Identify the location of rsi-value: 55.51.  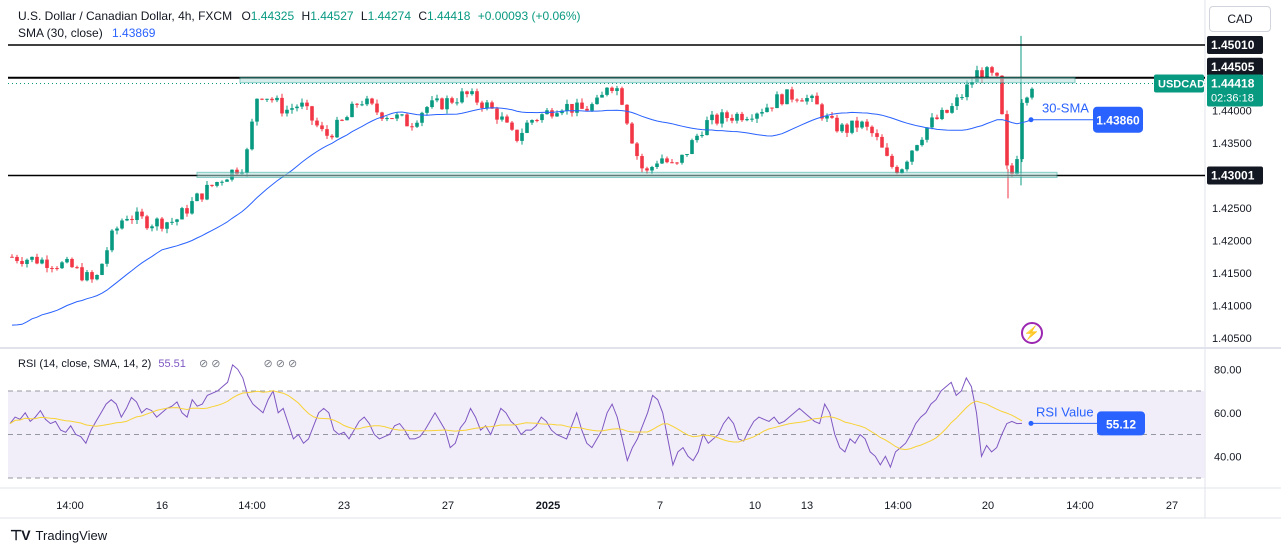
(172, 364).